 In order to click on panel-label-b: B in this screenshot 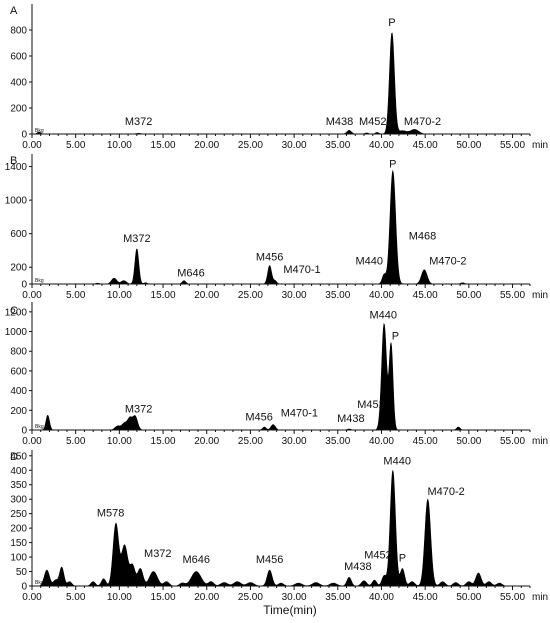, I will do `click(13, 161)`.